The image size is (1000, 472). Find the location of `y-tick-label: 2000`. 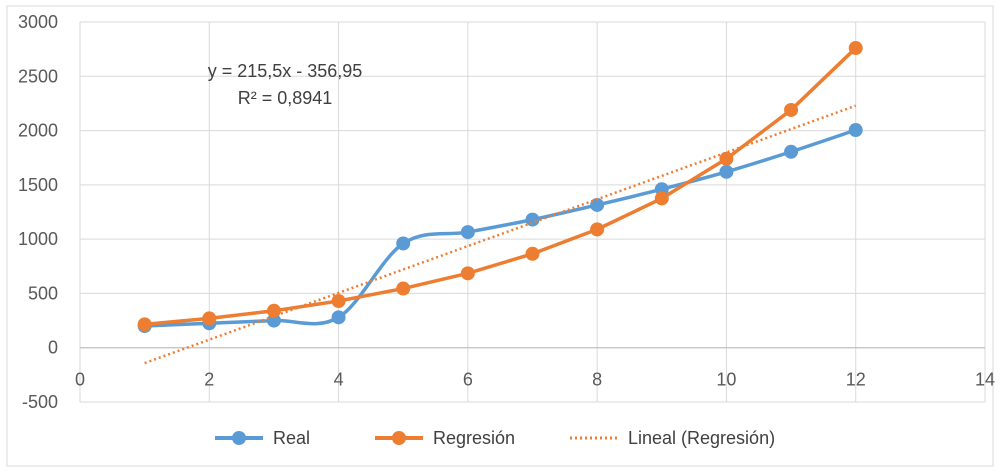

y-tick-label: 2000 is located at coordinates (38, 131).